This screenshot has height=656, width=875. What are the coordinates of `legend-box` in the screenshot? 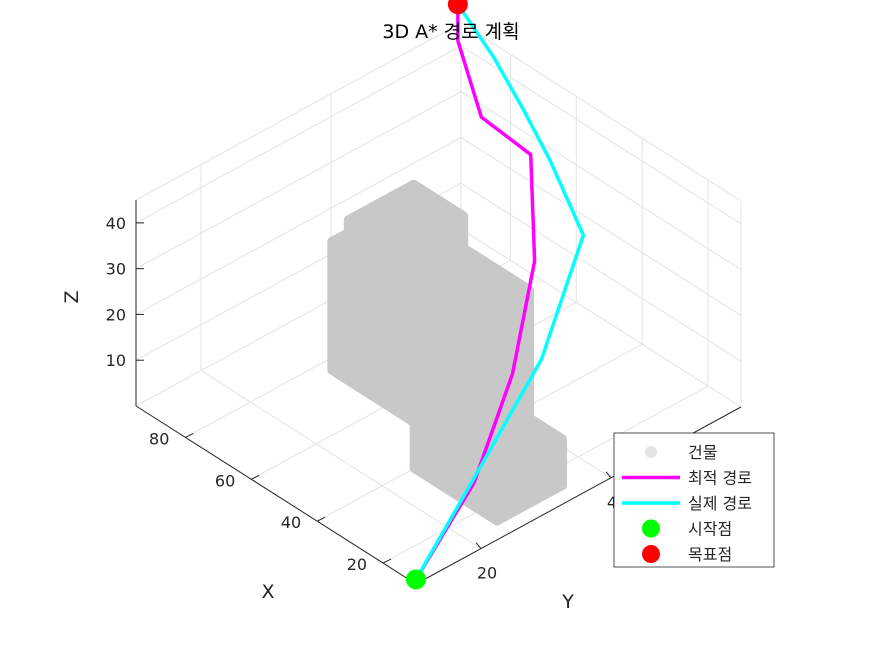 It's located at (694, 500).